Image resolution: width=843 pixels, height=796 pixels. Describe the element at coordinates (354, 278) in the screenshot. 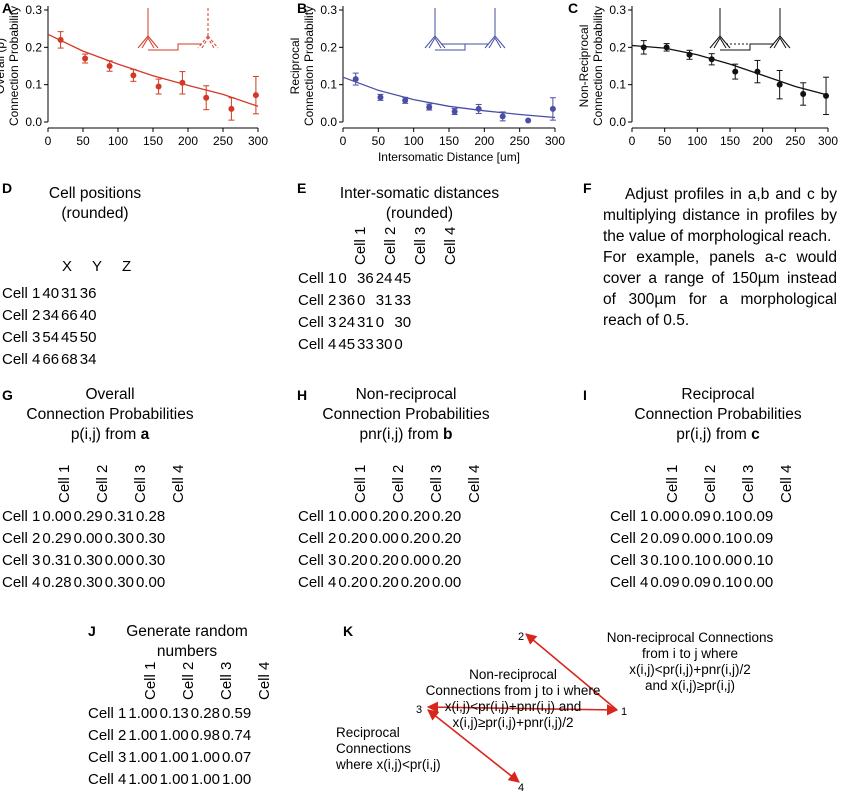

I see `distances-row: Cell 1 0 36 24 45` at that location.